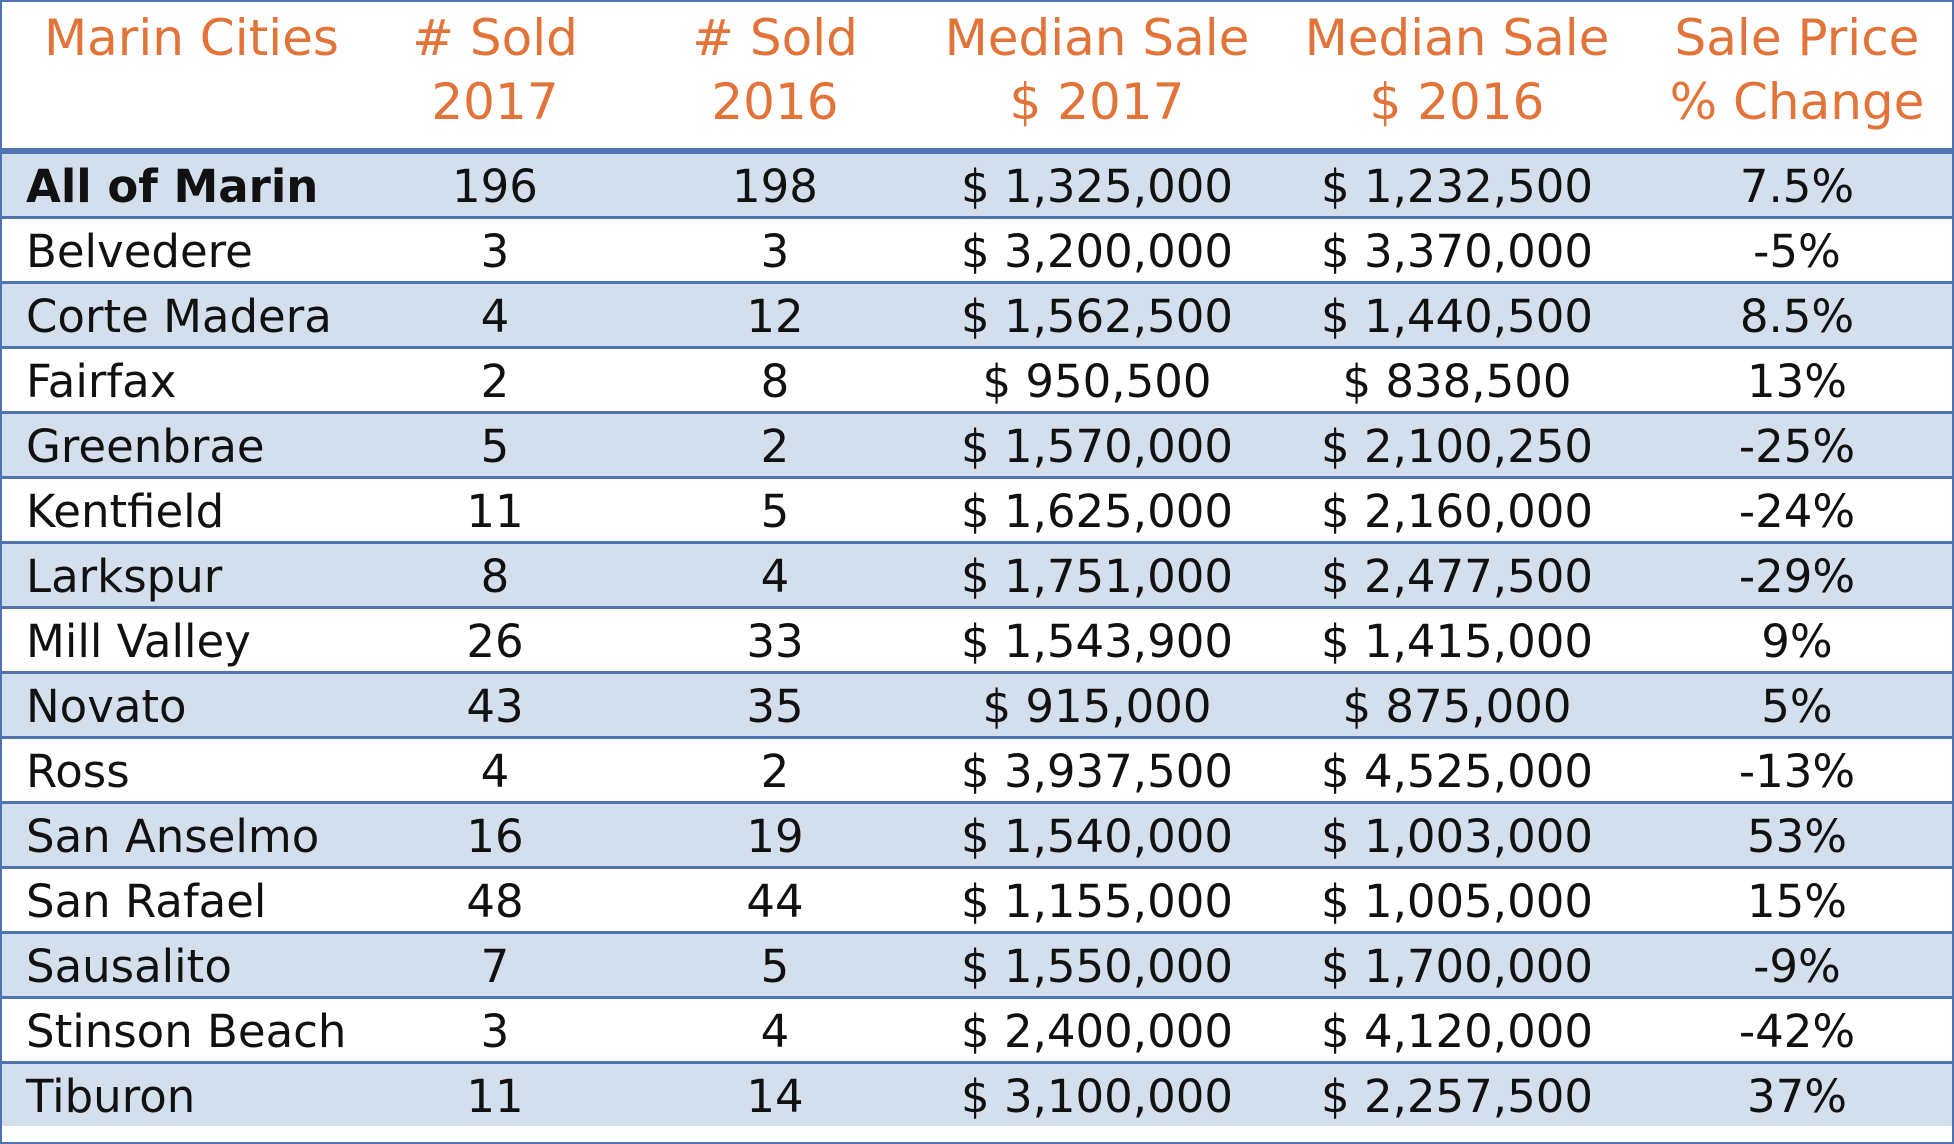  Describe the element at coordinates (1457, 186) in the screenshot. I see `cell-median-sale-2016: $ 1,232,500` at that location.